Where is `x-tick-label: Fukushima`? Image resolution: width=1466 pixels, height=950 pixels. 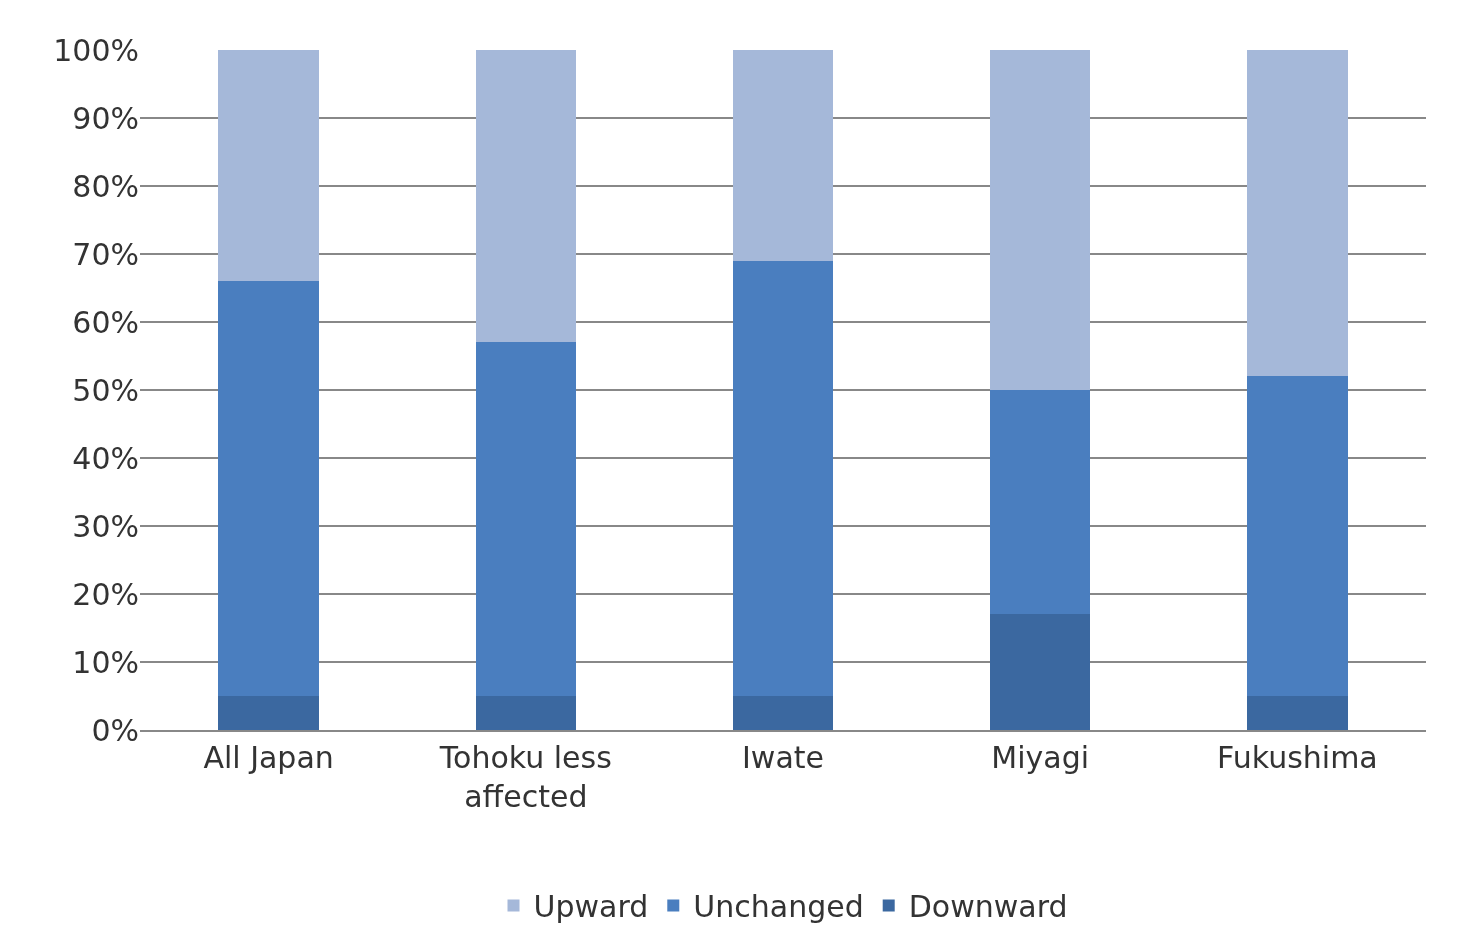
x-tick-label: Fukushima is located at coordinates (1297, 757).